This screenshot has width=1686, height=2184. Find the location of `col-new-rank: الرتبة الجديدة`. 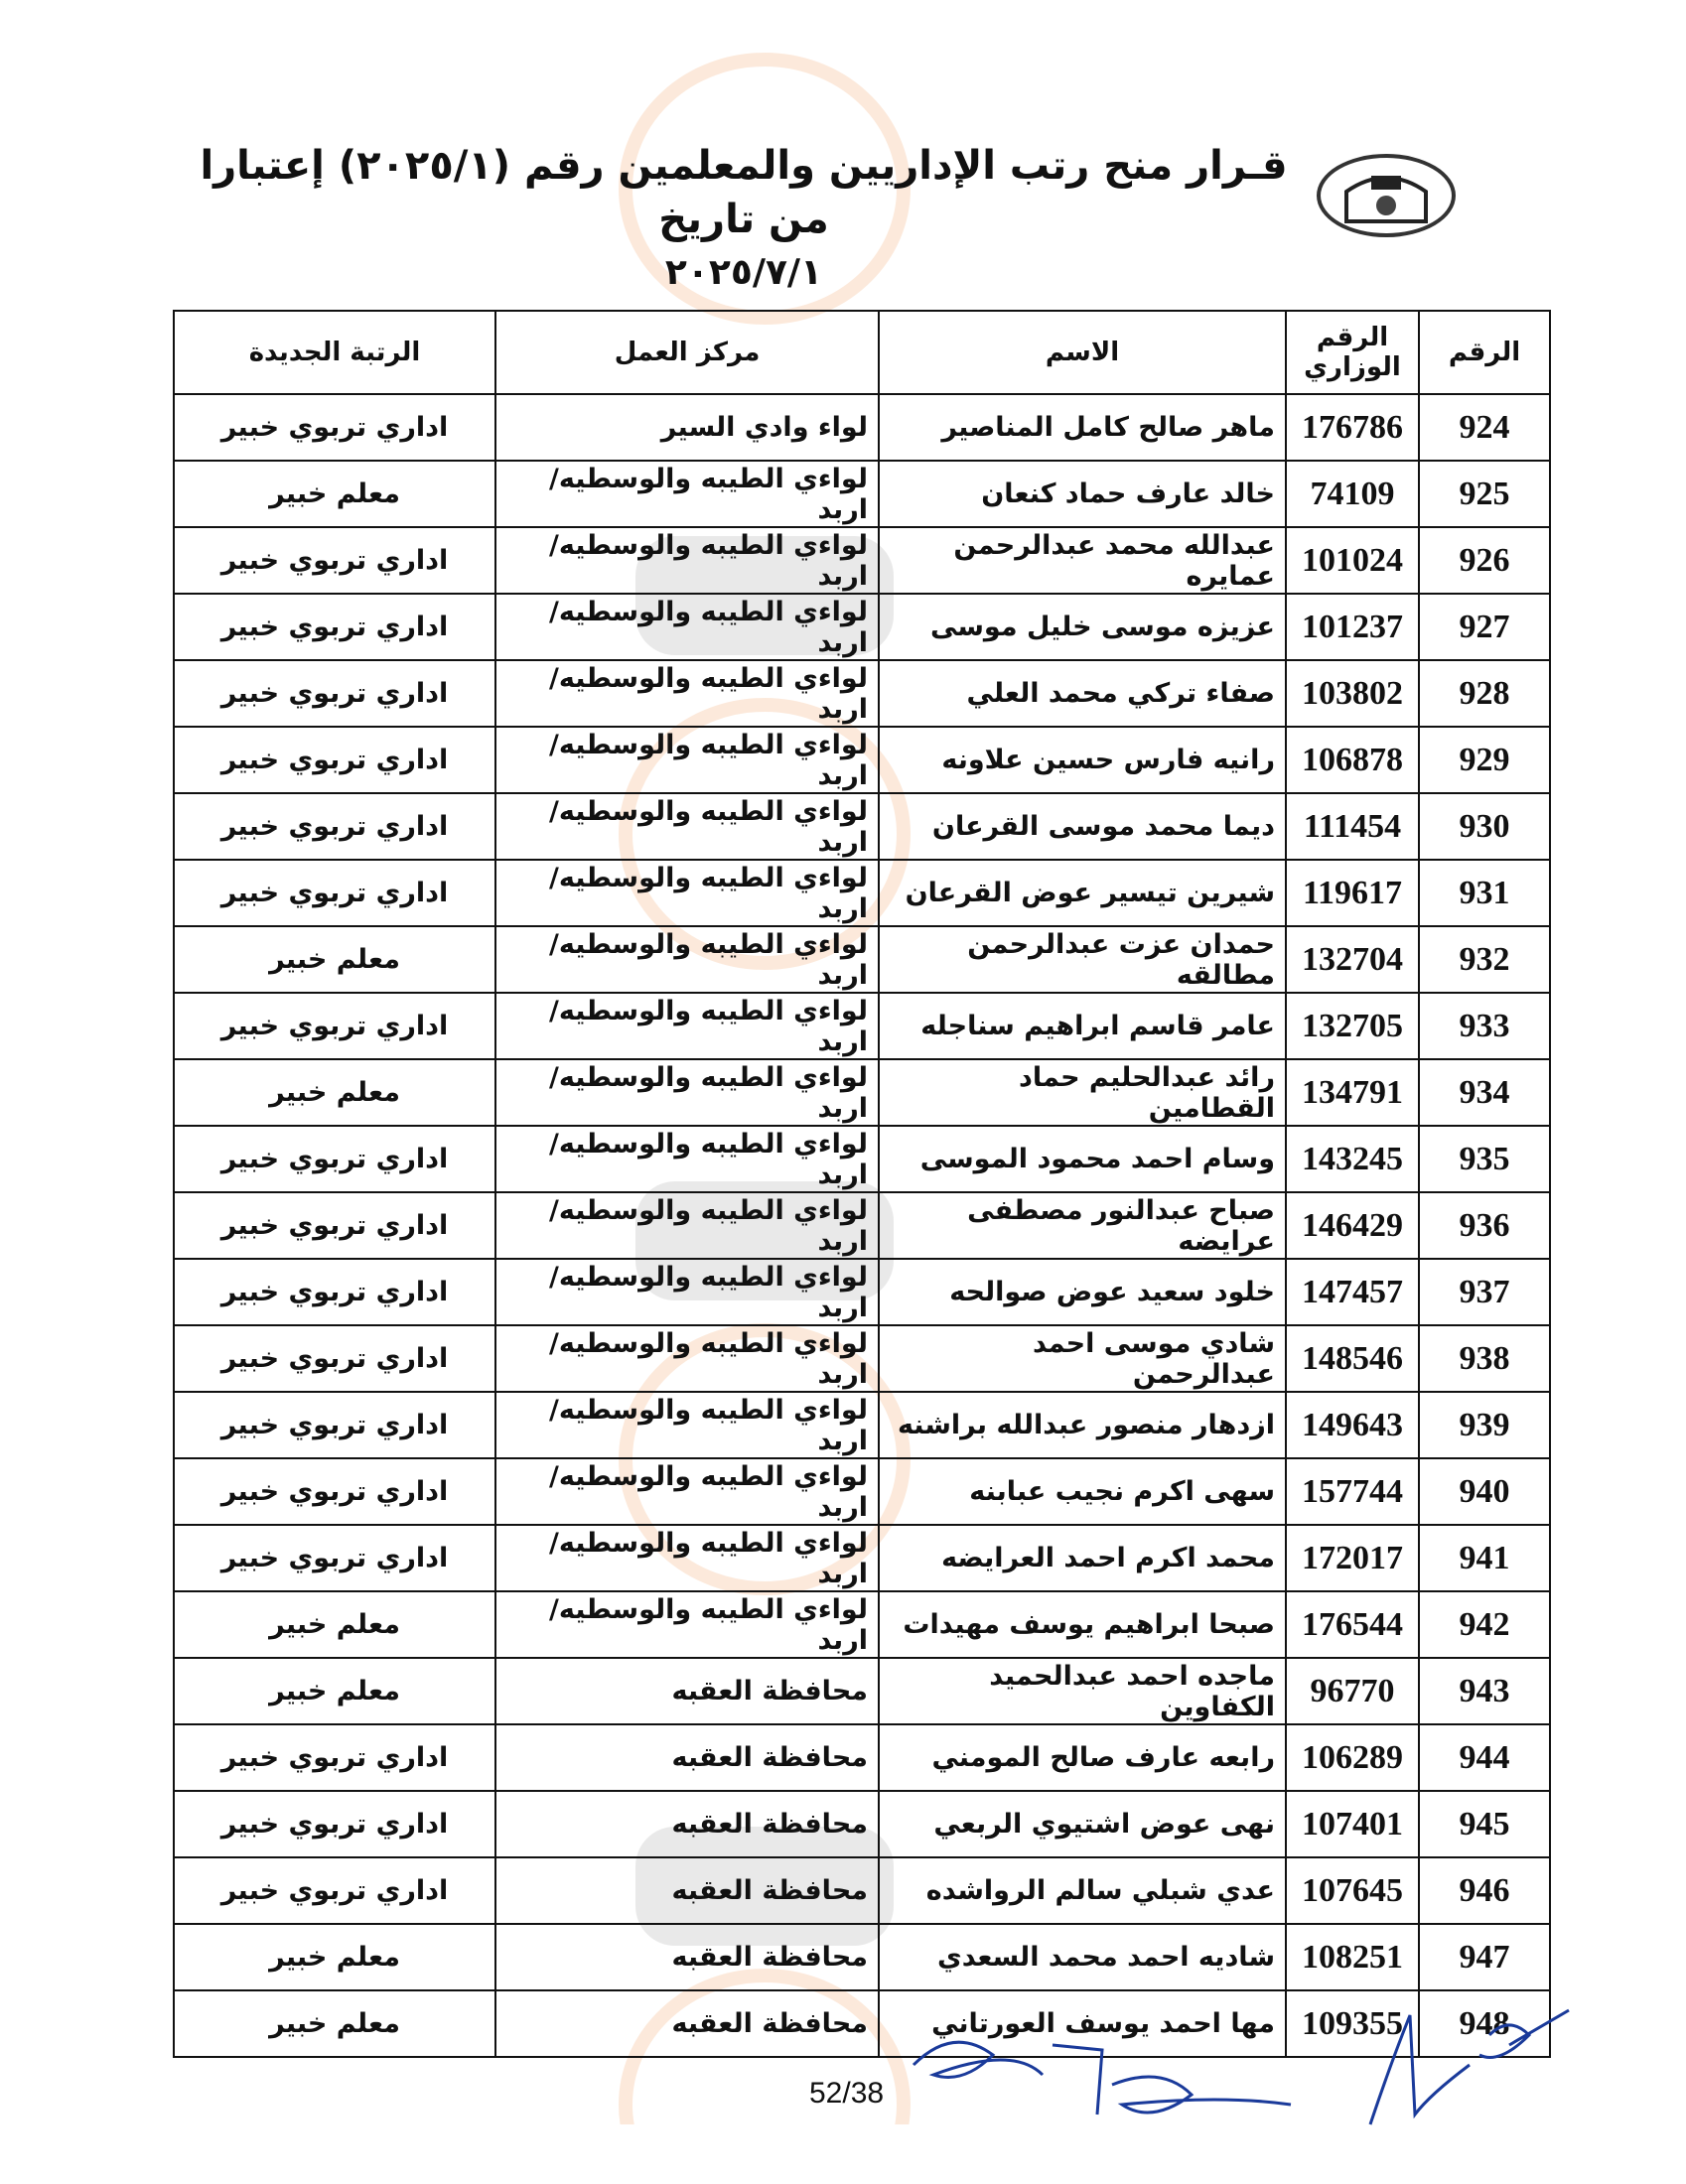

col-new-rank: الرتبة الجديدة is located at coordinates (334, 352).